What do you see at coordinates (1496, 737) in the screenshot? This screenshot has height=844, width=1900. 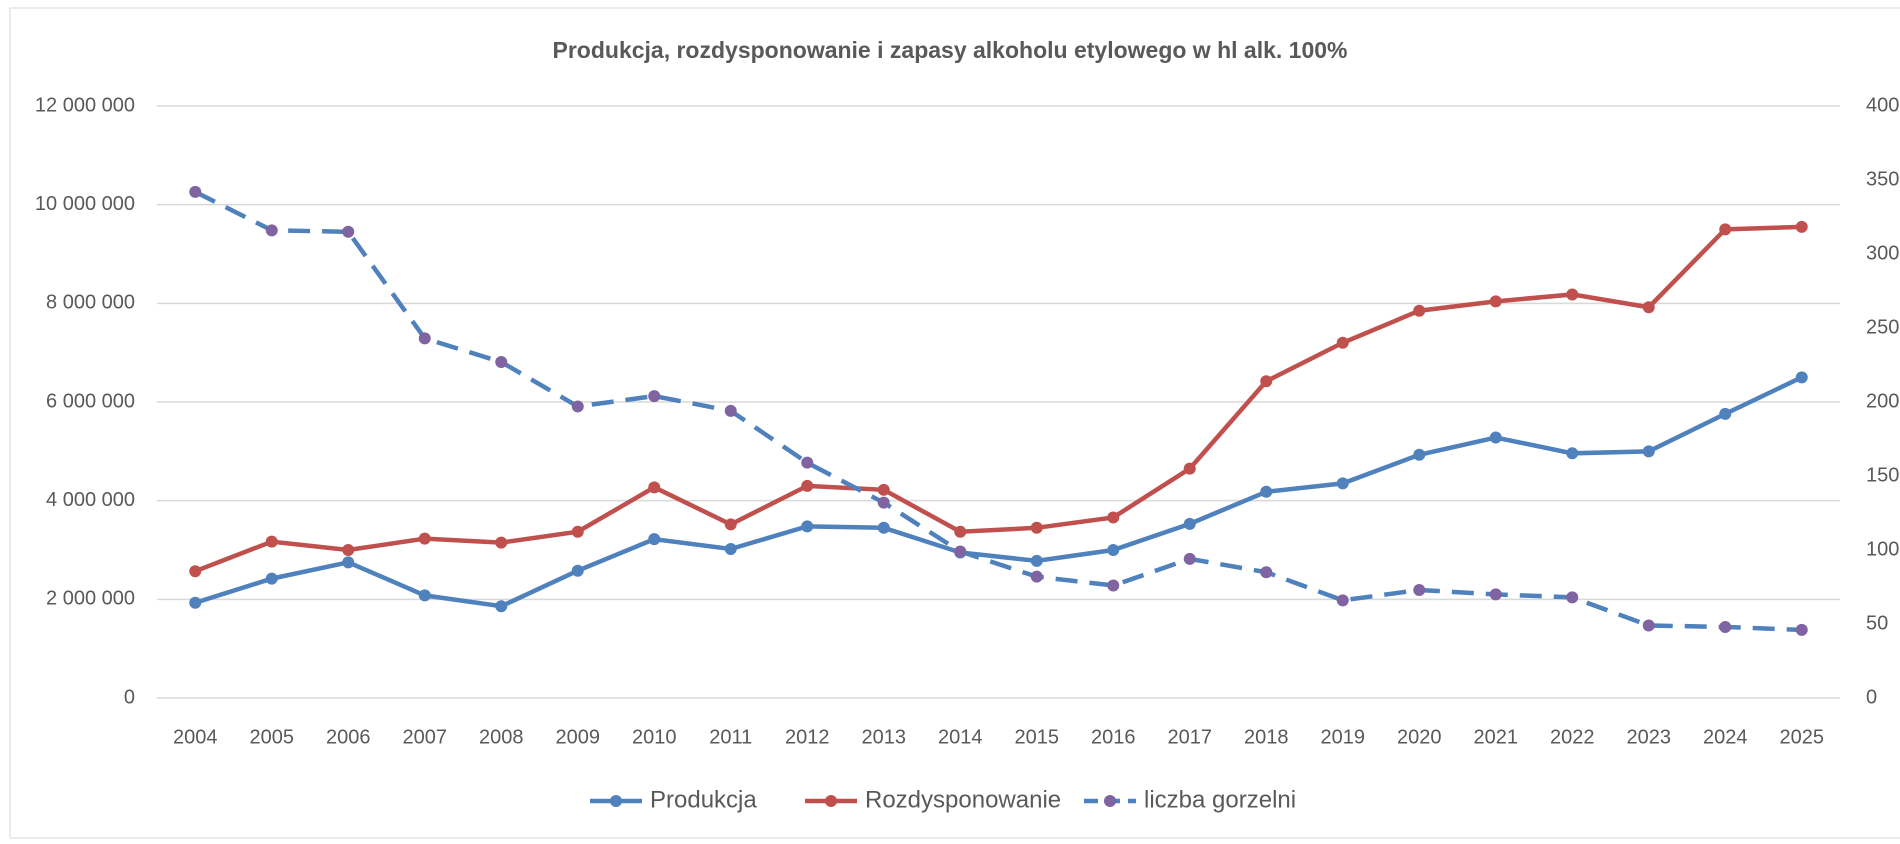 I see `x-tick-label: 2021` at bounding box center [1496, 737].